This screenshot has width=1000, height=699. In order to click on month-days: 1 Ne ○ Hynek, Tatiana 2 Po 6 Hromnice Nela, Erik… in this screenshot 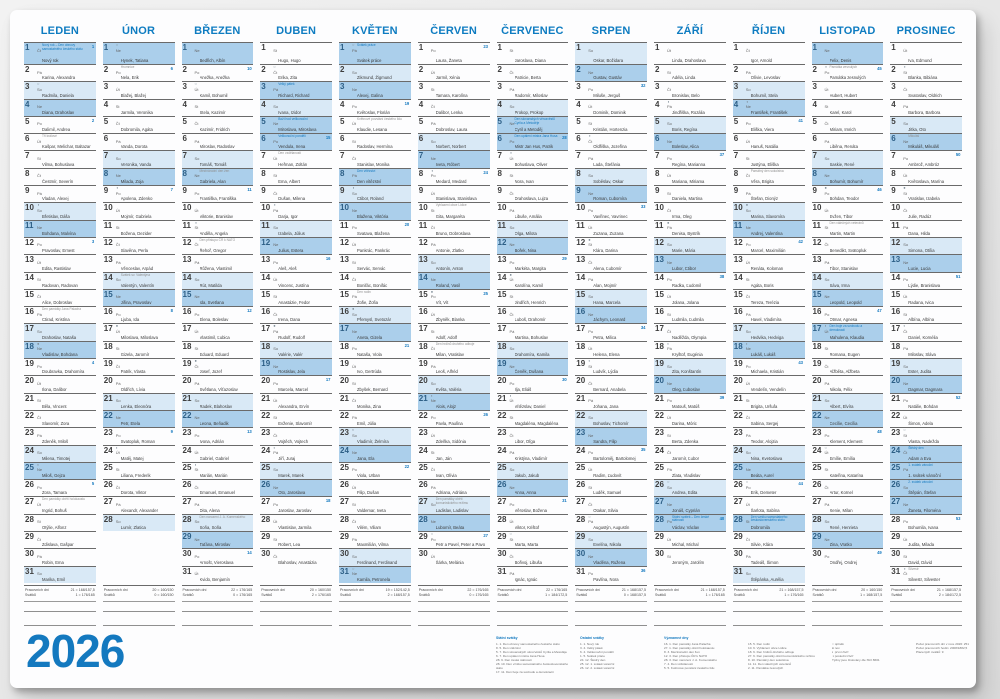, I will do `click(138, 287)`.